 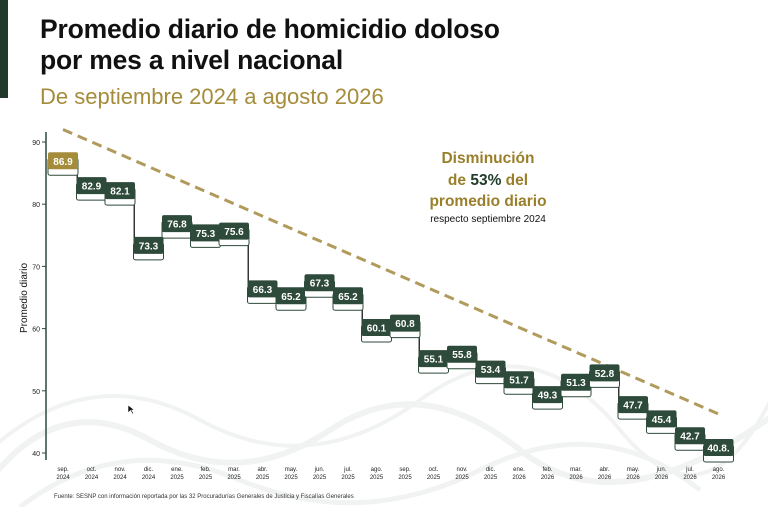 I want to click on data-label: 49.3, so click(x=548, y=396).